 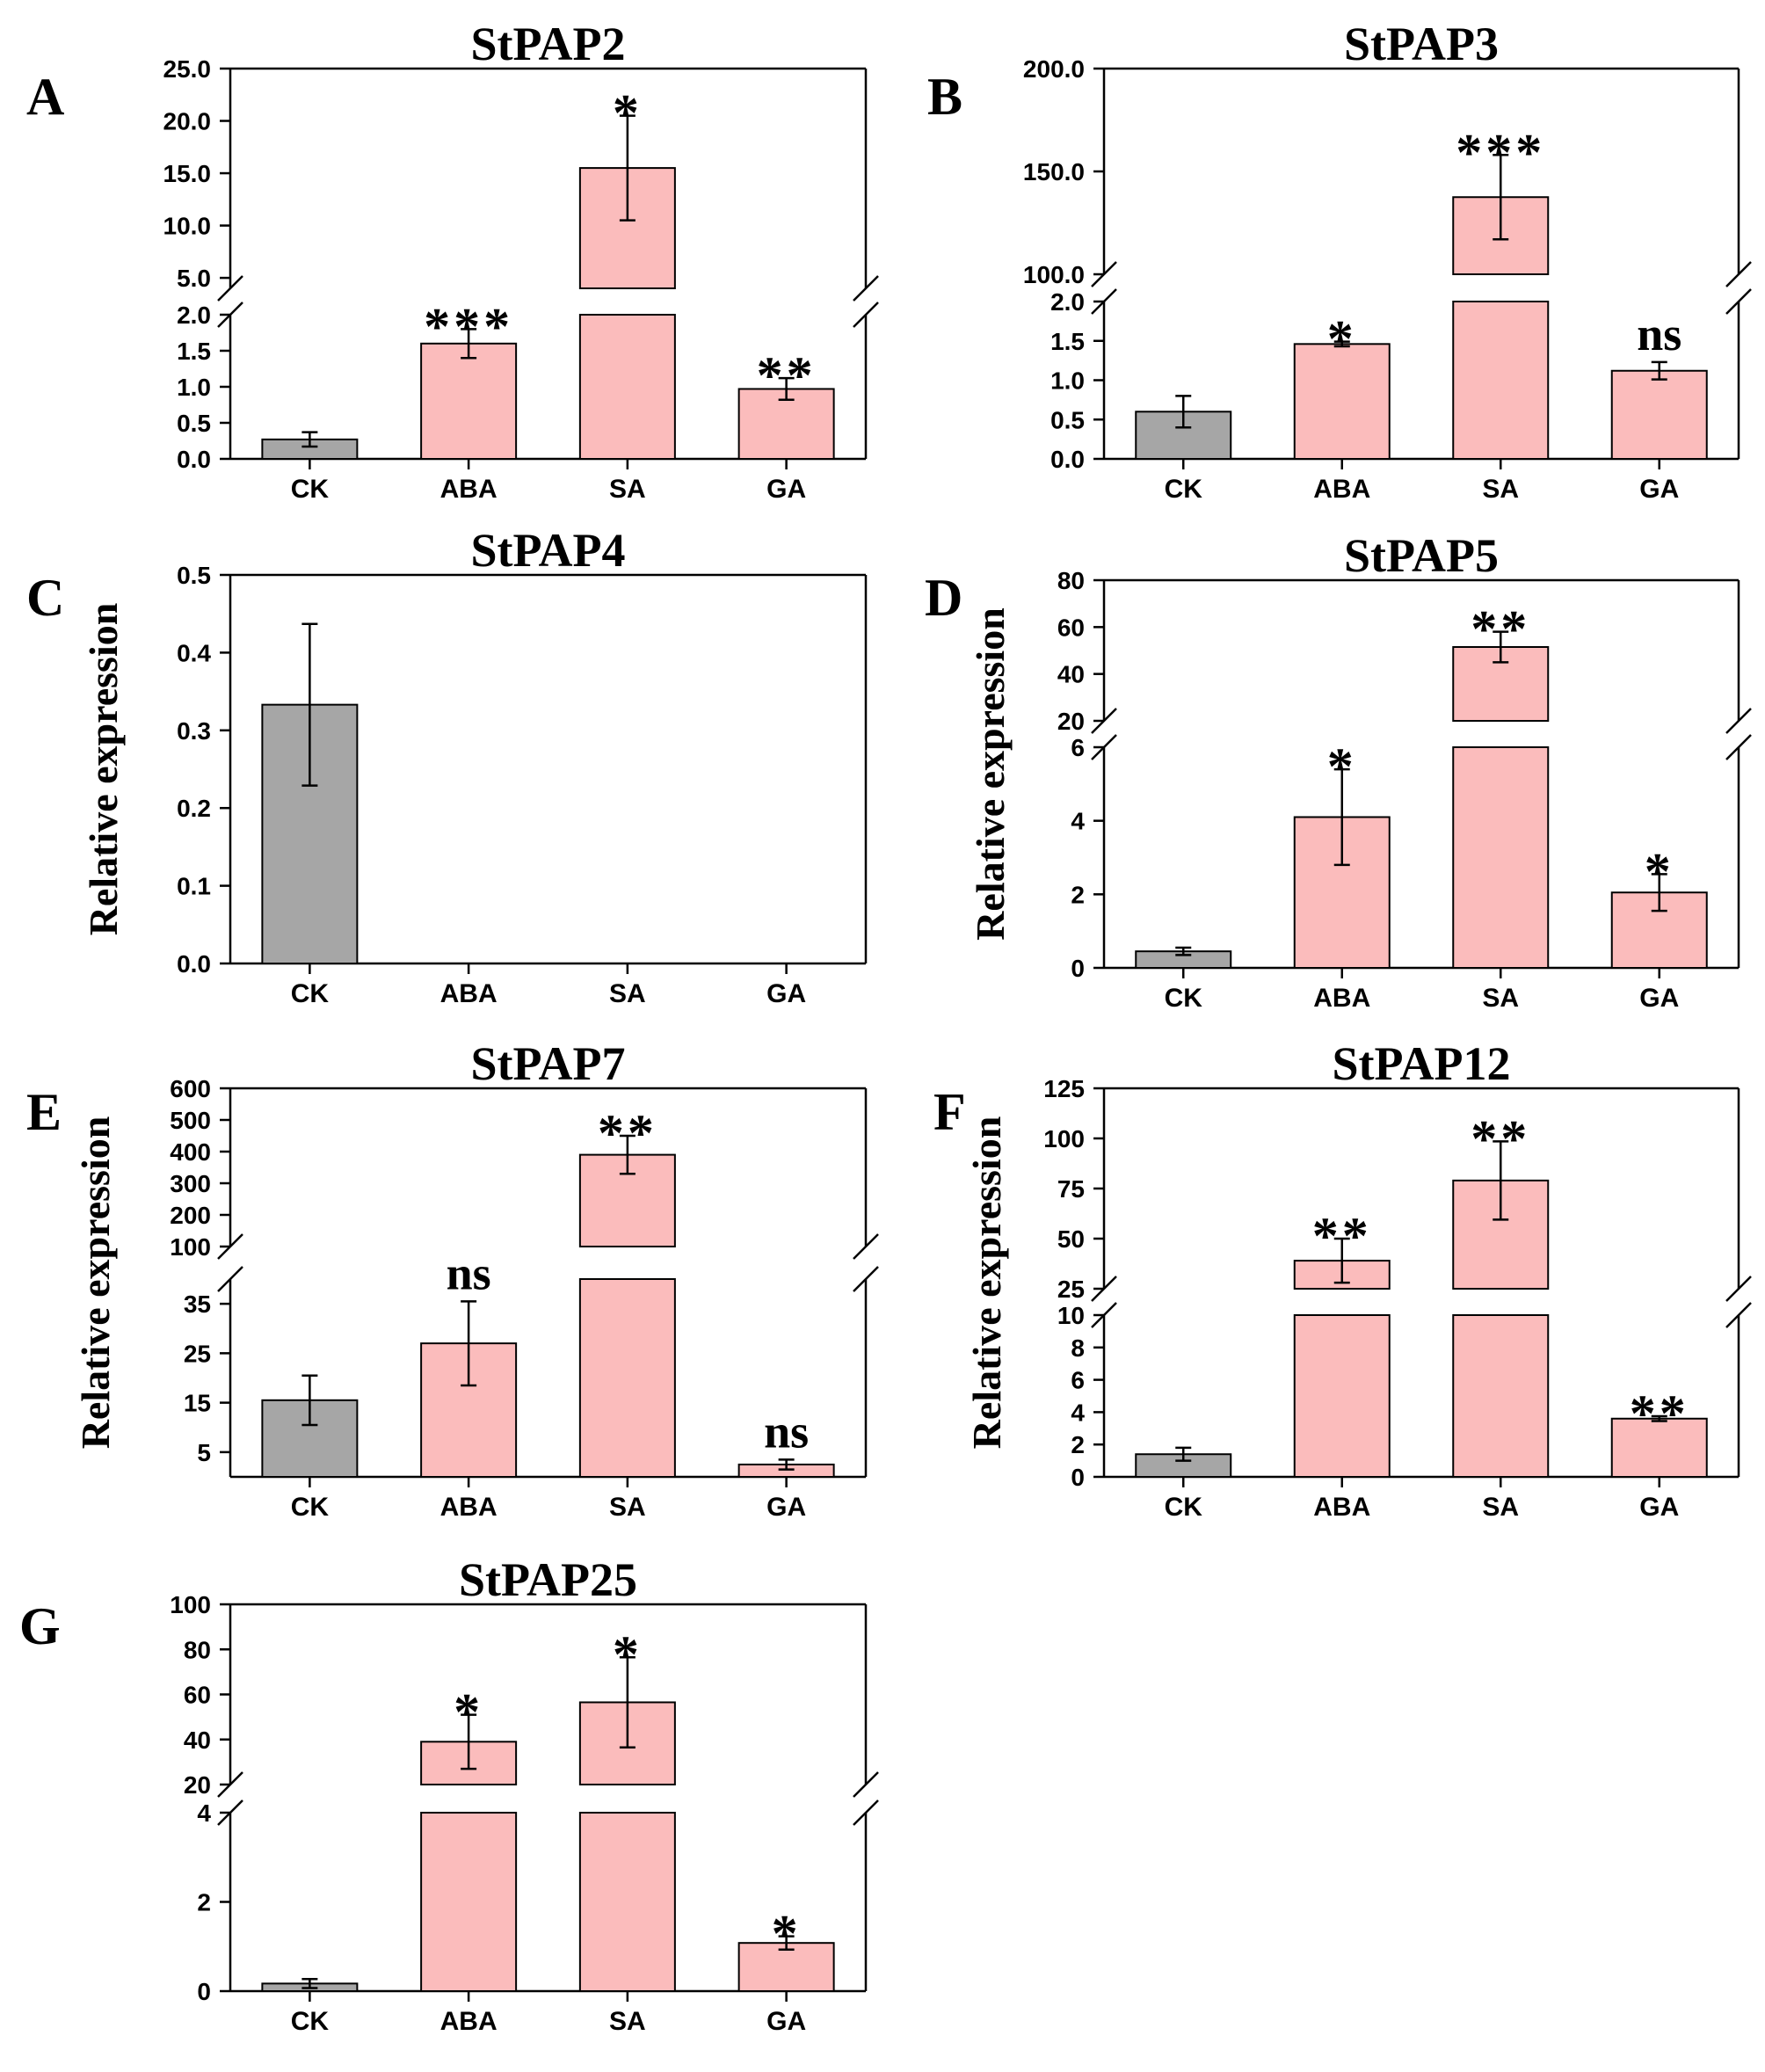 I want to click on y-tick-label: 1.5, so click(x=194, y=351).